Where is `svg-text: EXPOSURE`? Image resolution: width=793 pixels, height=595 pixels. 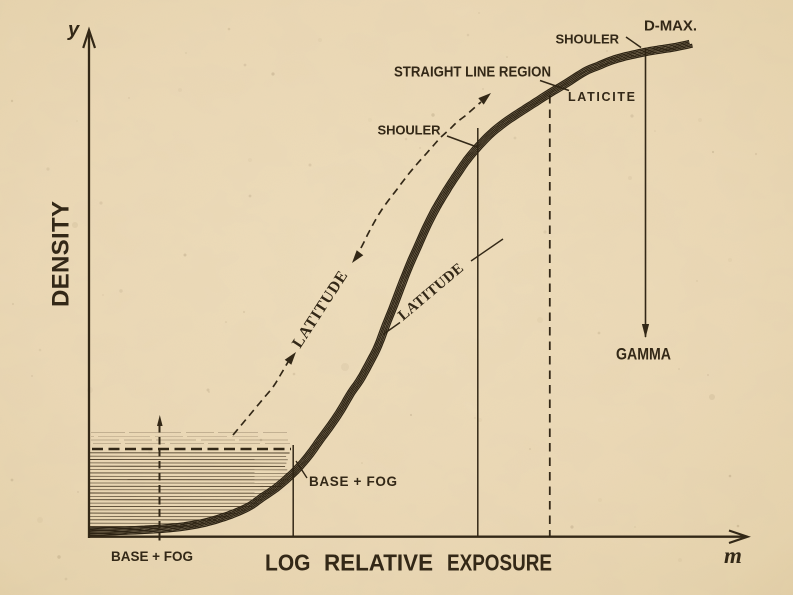 svg-text: EXPOSURE is located at coordinates (499, 563).